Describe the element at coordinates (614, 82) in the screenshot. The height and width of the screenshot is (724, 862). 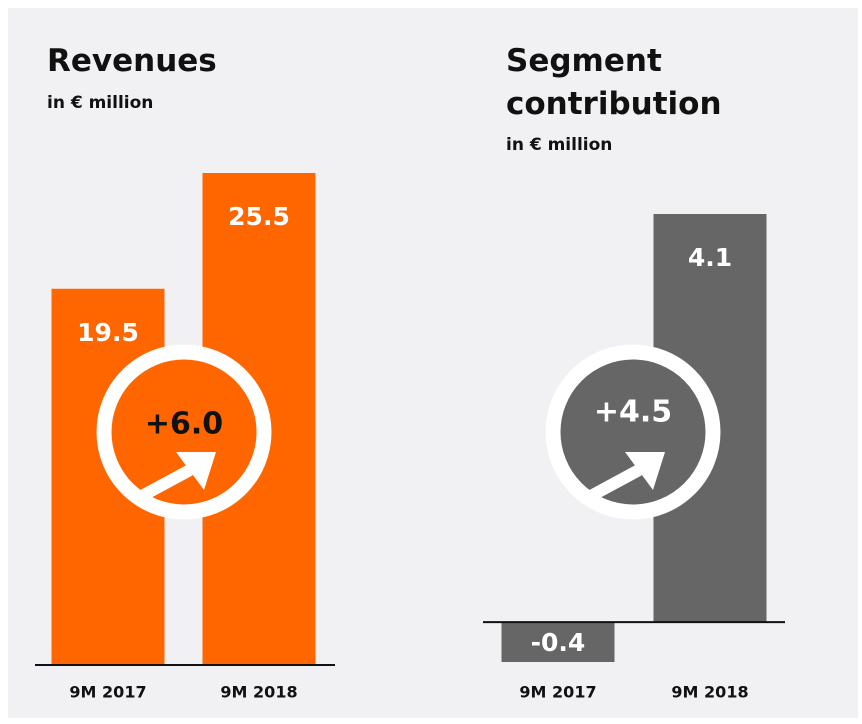
I see `chart-title: Segment contribution` at that location.